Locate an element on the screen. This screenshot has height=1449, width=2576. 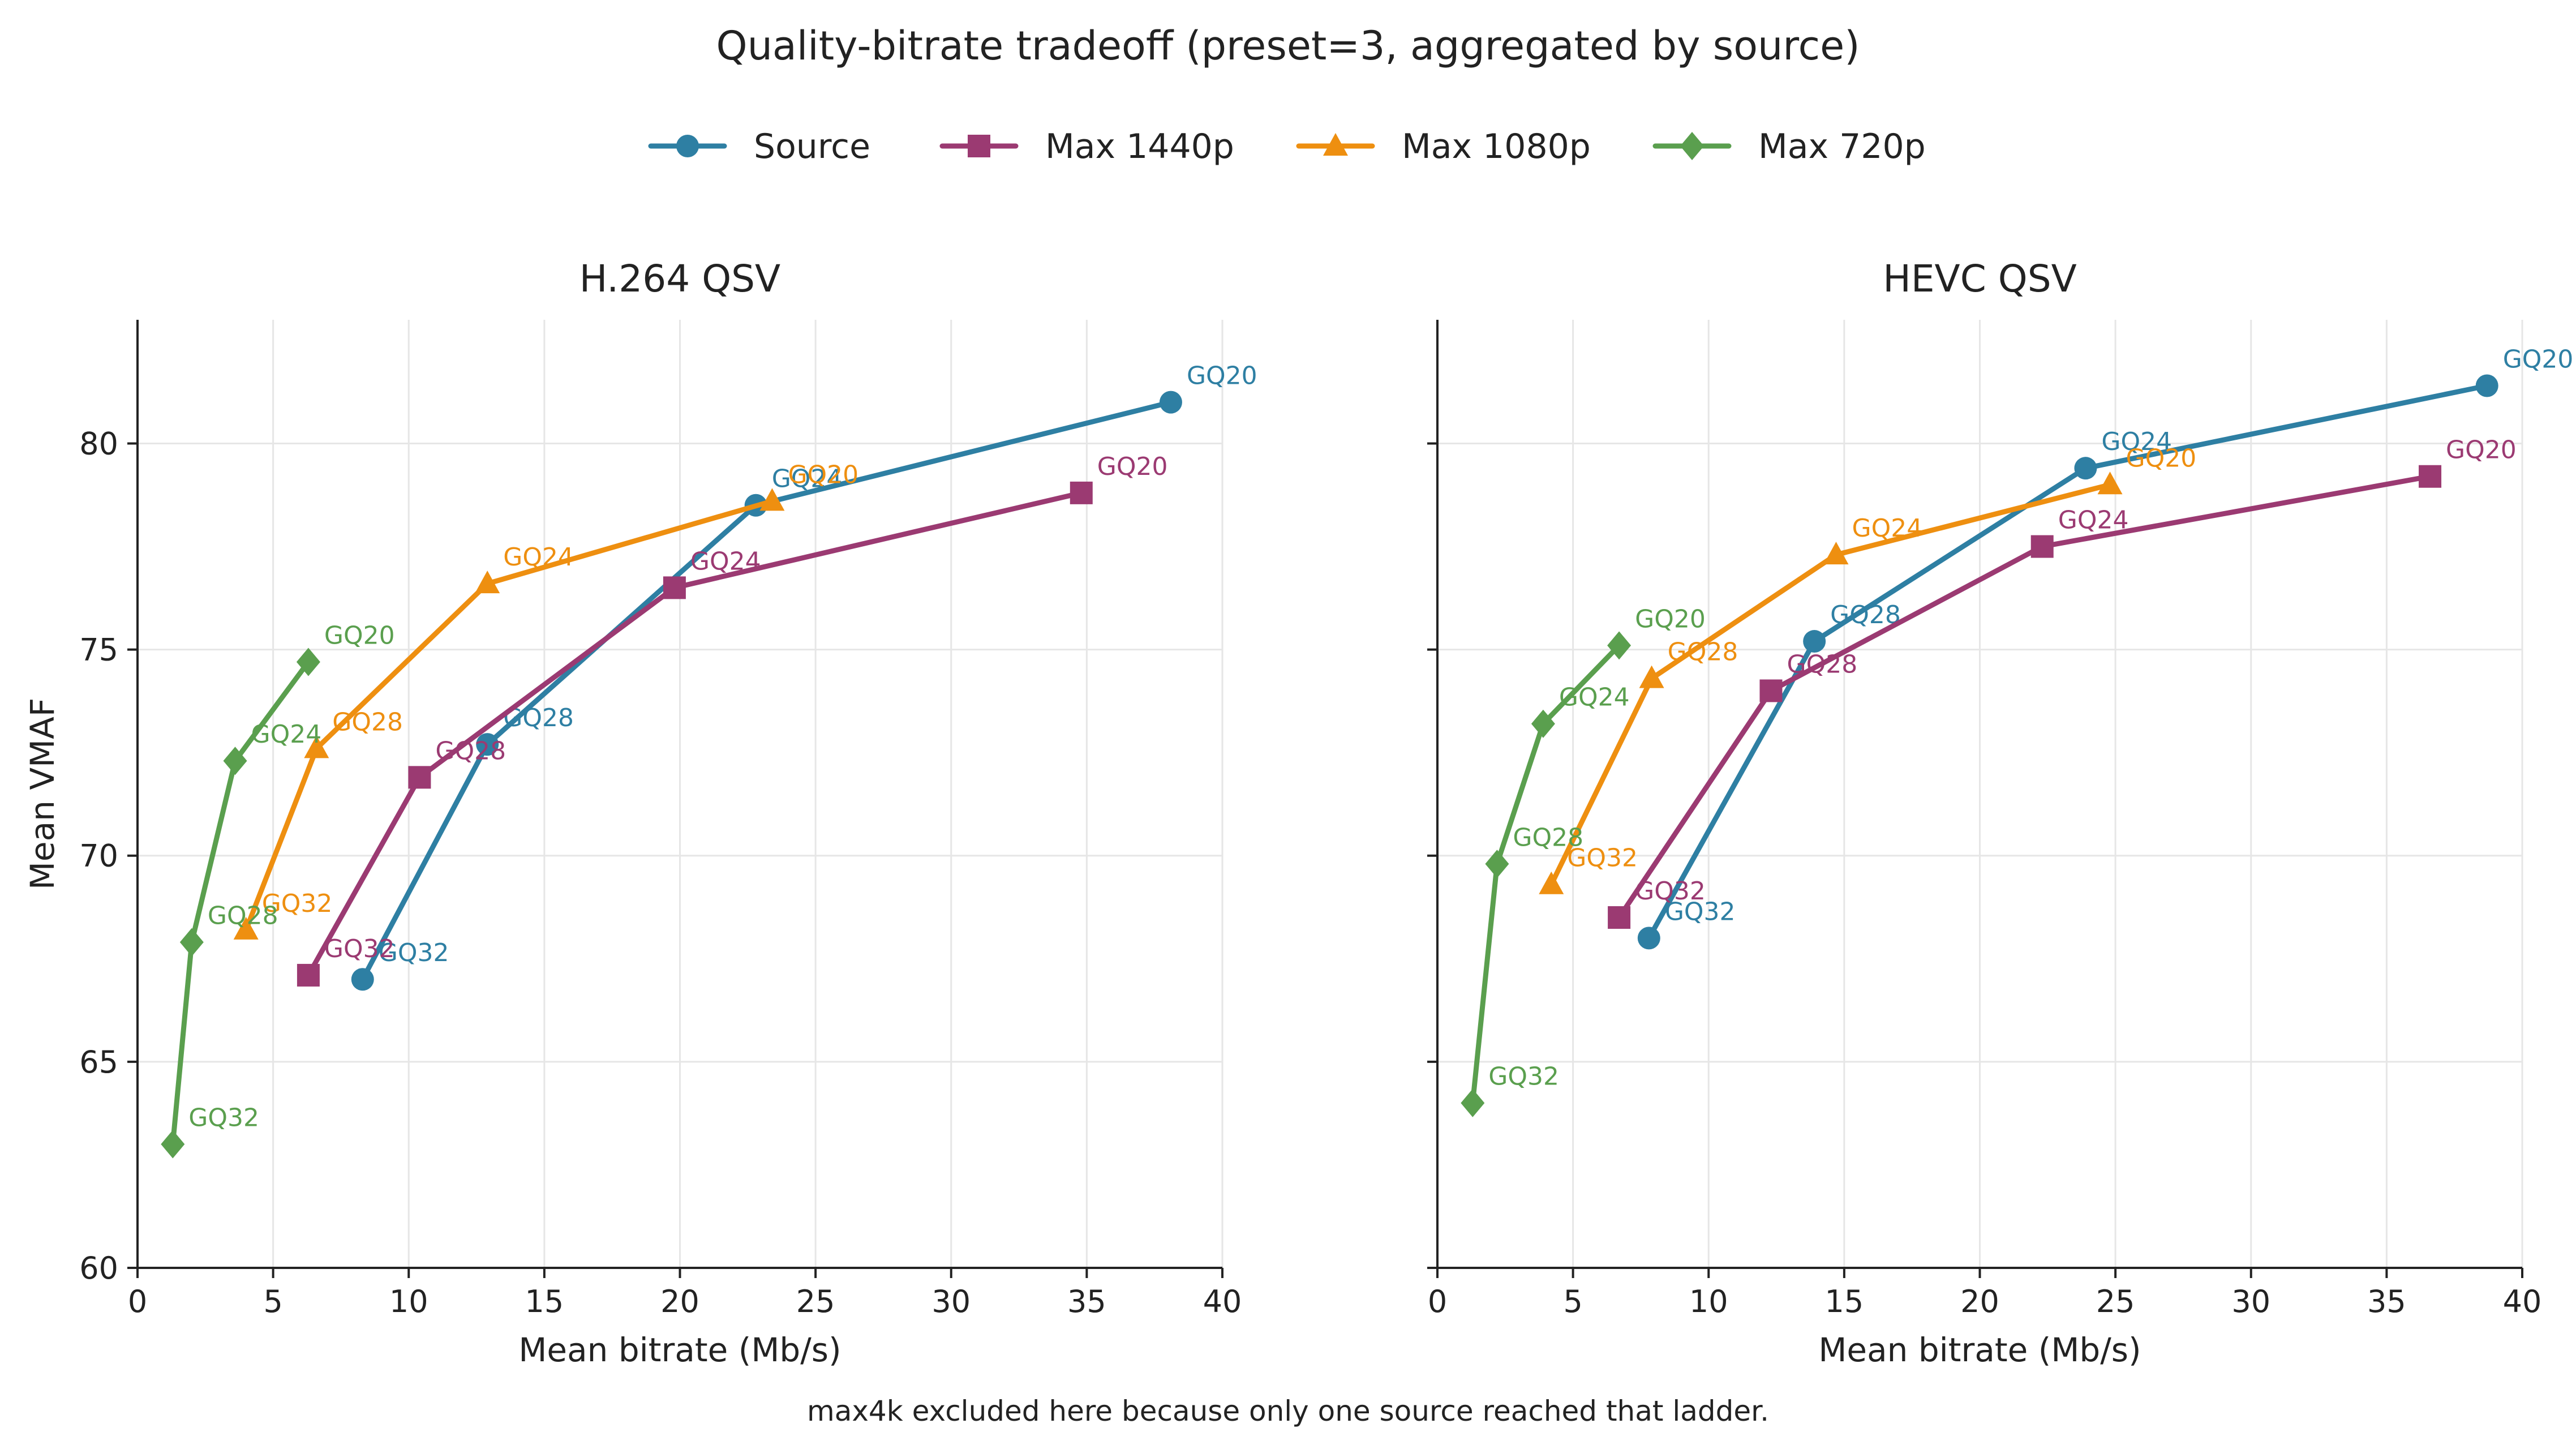
series-max-720p: GQ32 GQ28 GQ24 GQ20 is located at coordinates (278, 890).